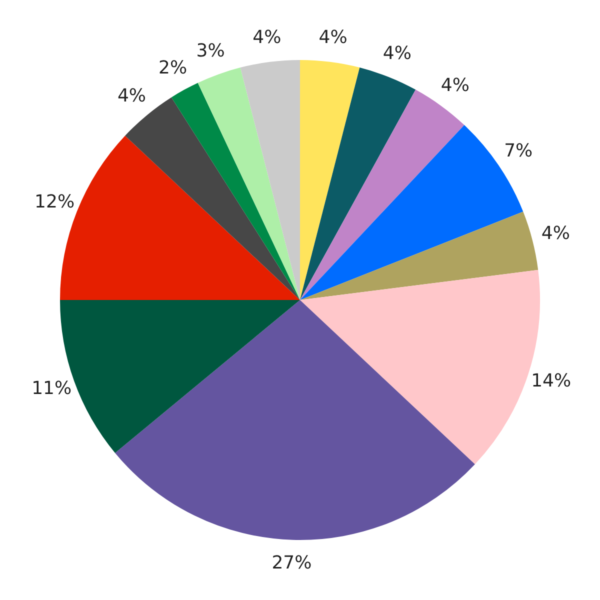  Describe the element at coordinates (54, 201) in the screenshot. I see `data-label: 12%` at that location.